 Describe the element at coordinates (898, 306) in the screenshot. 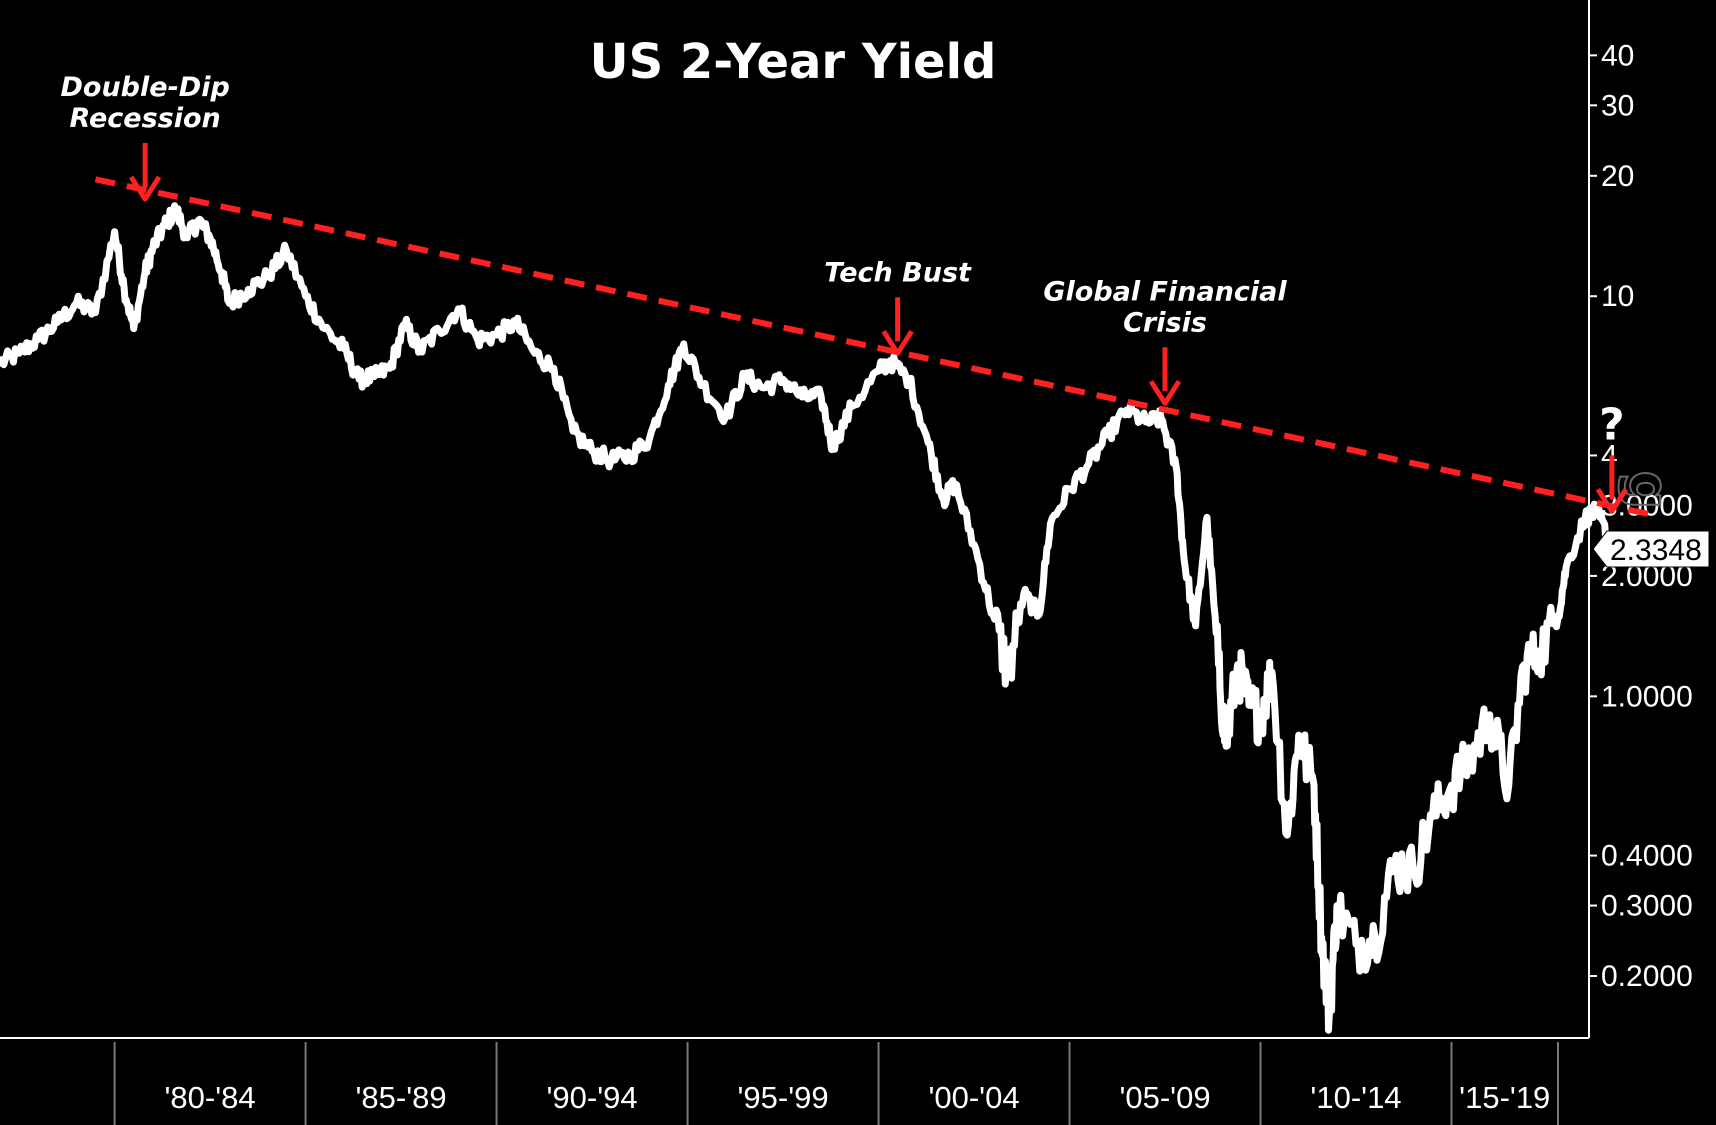

I see `annotation-tech-bust: Tech Bust` at that location.